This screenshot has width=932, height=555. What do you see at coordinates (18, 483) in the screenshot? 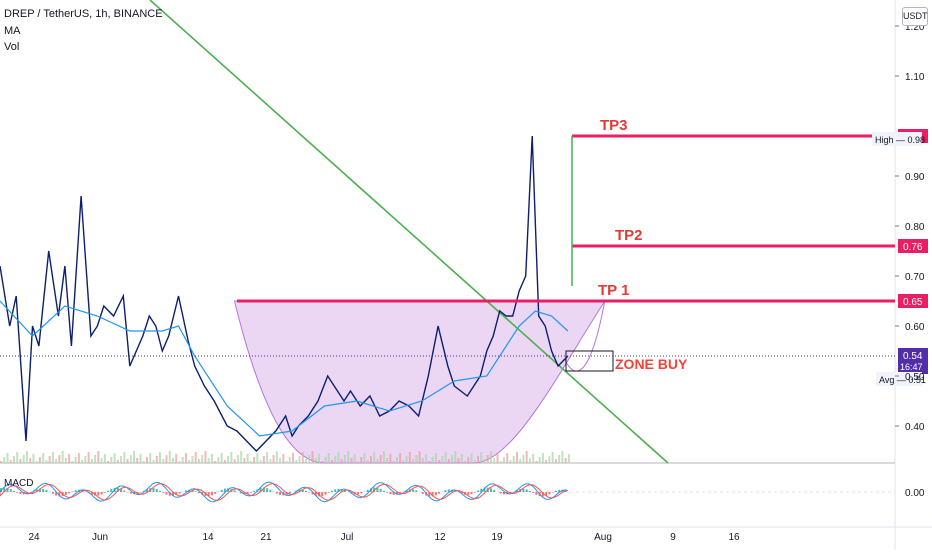
I see `macd-indicator-label: MACD` at bounding box center [18, 483].